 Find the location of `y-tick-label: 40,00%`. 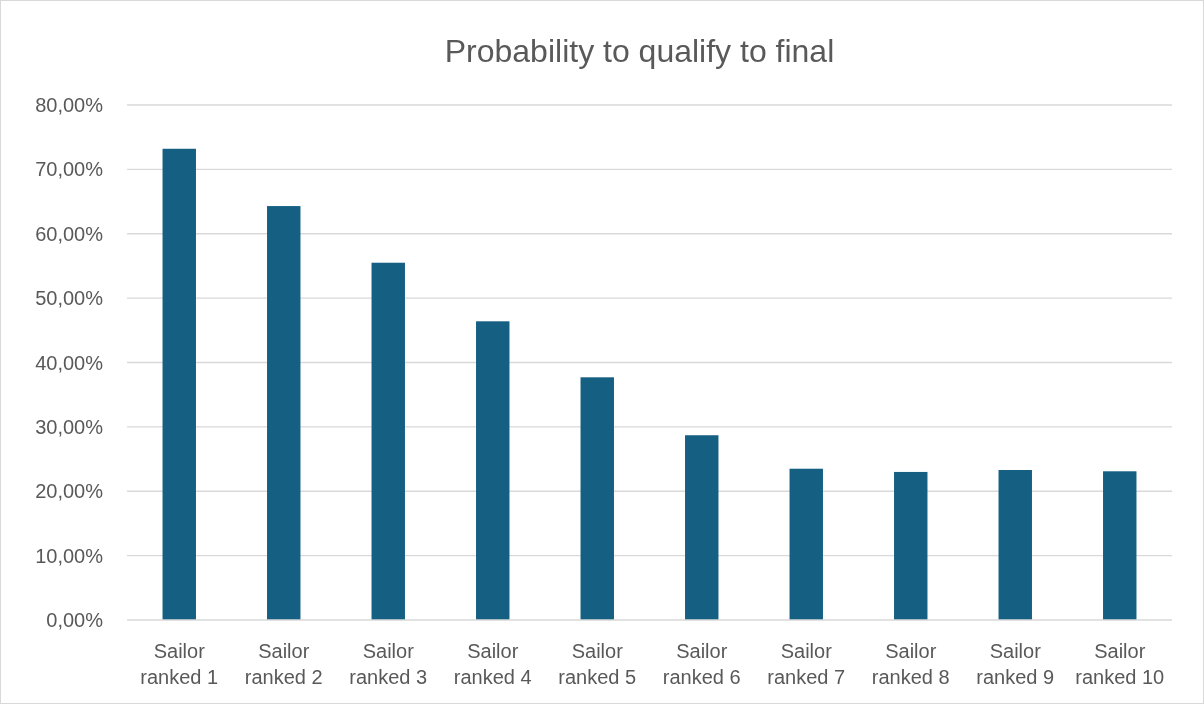

y-tick-label: 40,00% is located at coordinates (69, 362).